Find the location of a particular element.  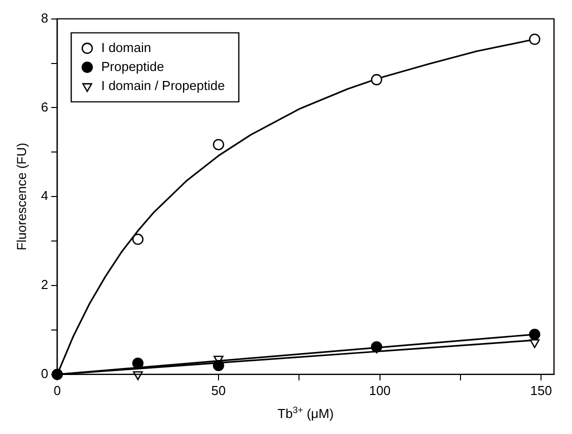

legend-label: I domain is located at coordinates (126, 47).